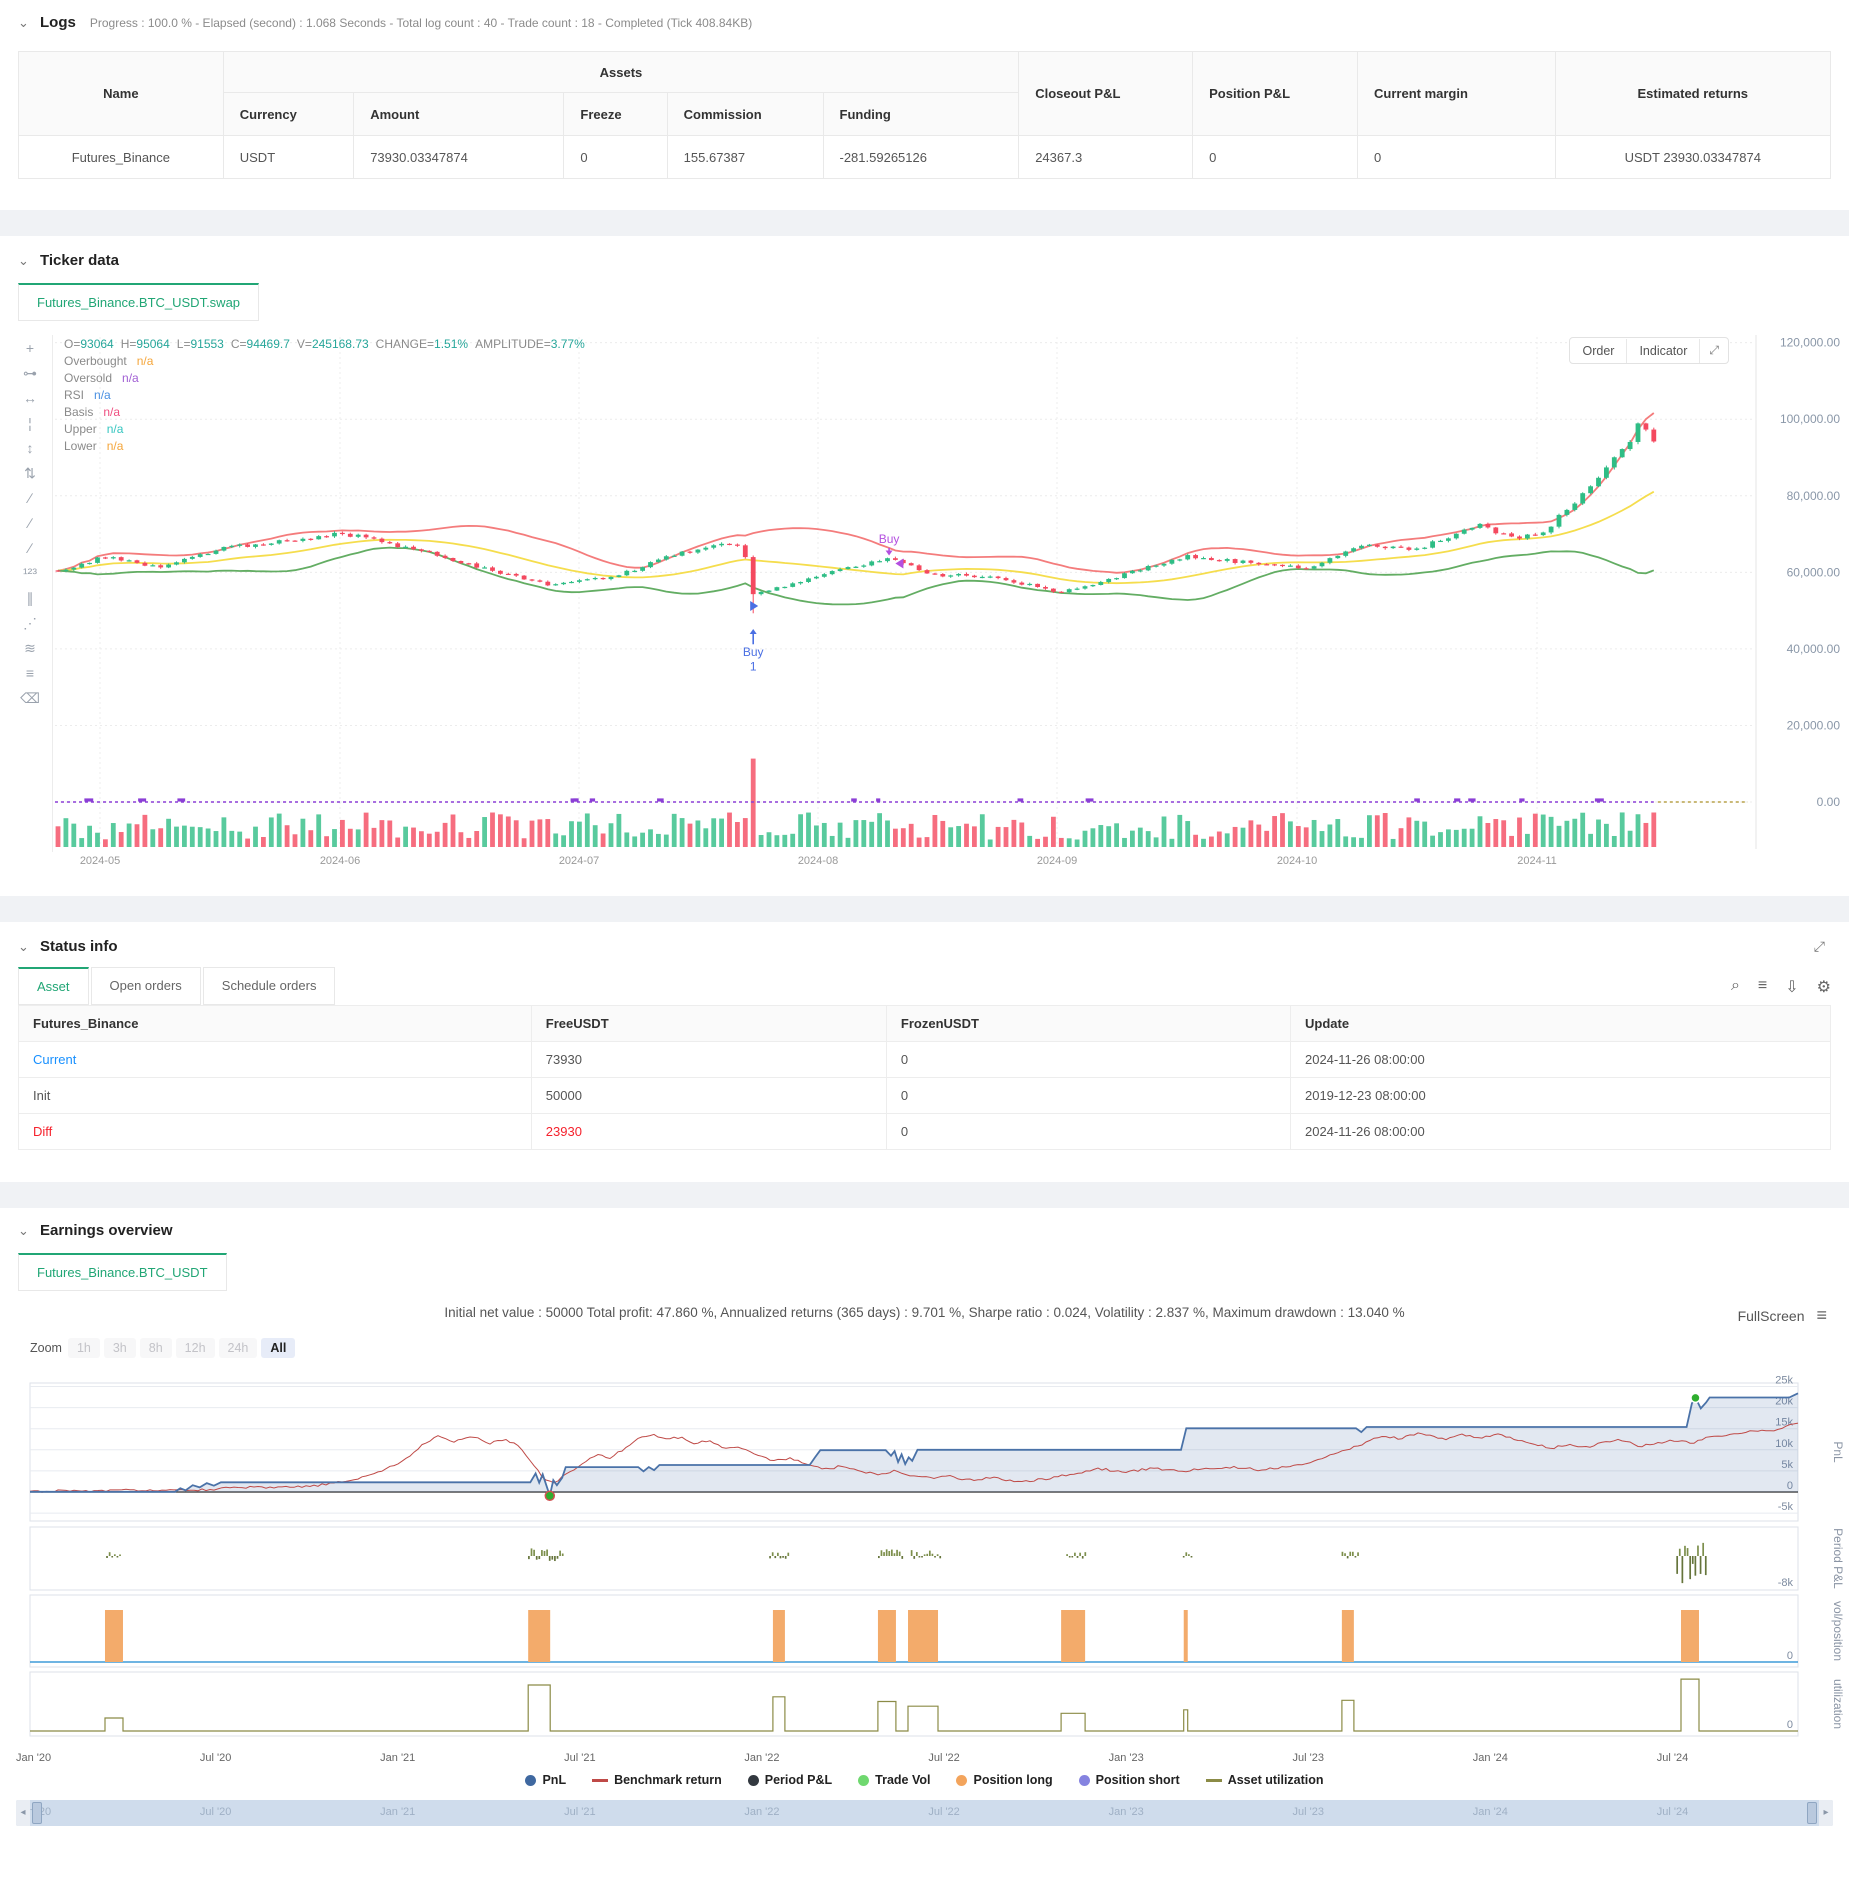 Image resolution: width=1849 pixels, height=1886 pixels. I want to click on legend-item-pnl: PnL, so click(545, 1780).